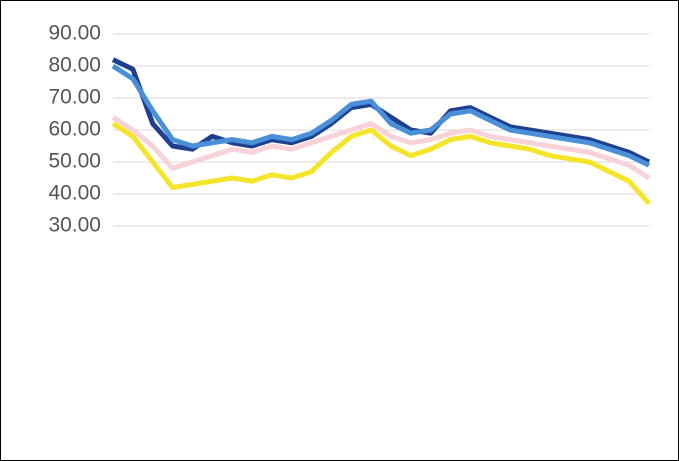 This screenshot has width=679, height=461. What do you see at coordinates (74, 161) in the screenshot?
I see `y-tick-label: 50.00` at bounding box center [74, 161].